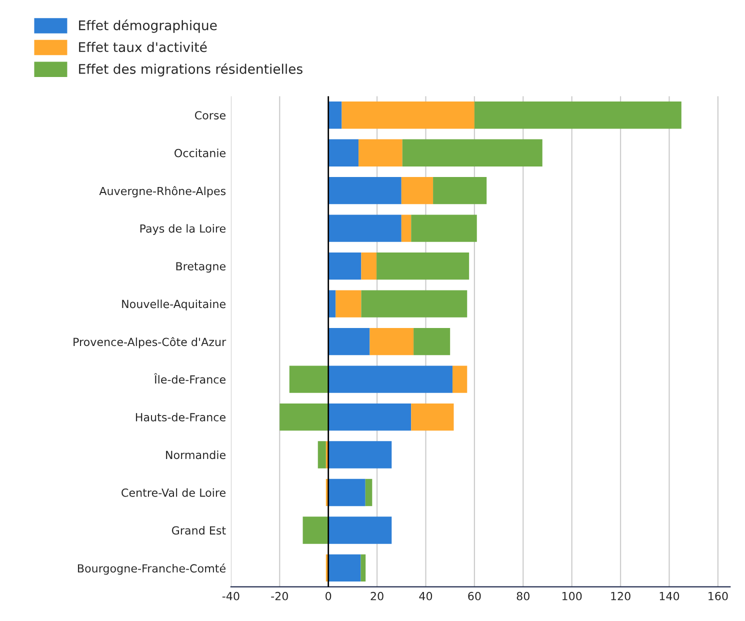 This screenshot has height=621, width=745. What do you see at coordinates (201, 267) in the screenshot?
I see `y-tick-label: Bretagne` at bounding box center [201, 267].